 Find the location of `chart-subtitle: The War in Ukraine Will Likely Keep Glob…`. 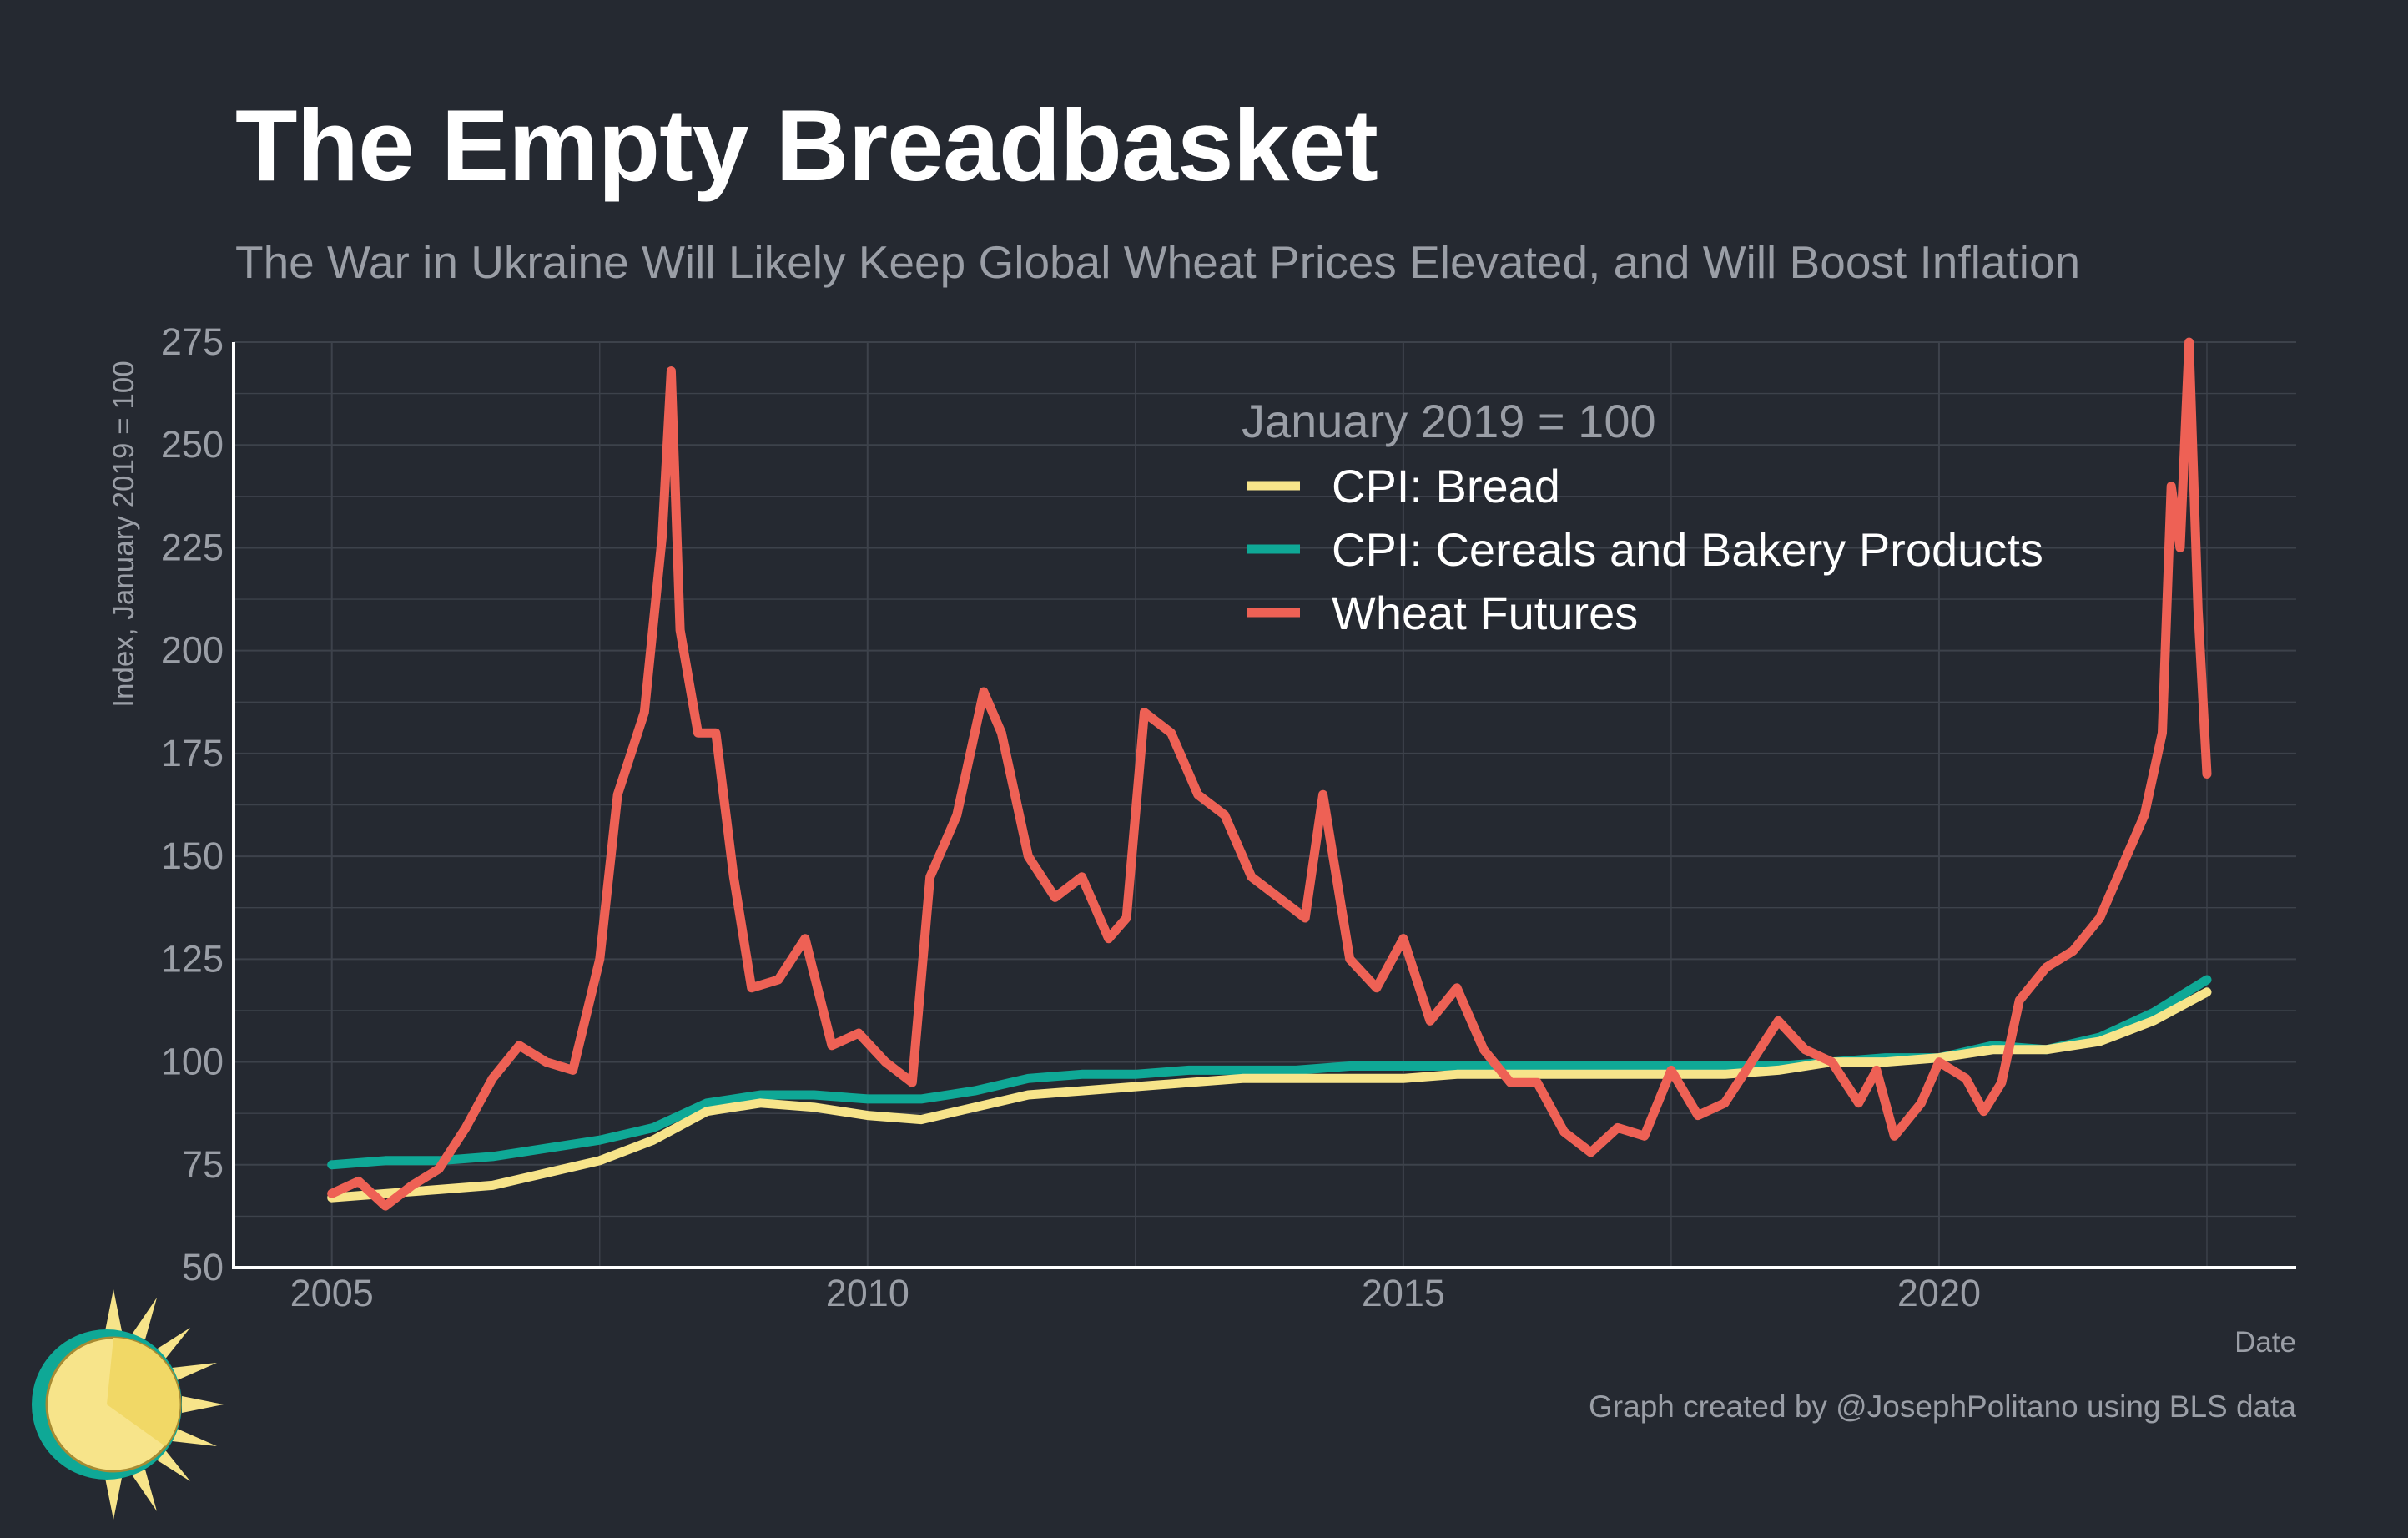

chart-subtitle: The War in Ukraine Will Likely Keep Glob… is located at coordinates (1158, 262).